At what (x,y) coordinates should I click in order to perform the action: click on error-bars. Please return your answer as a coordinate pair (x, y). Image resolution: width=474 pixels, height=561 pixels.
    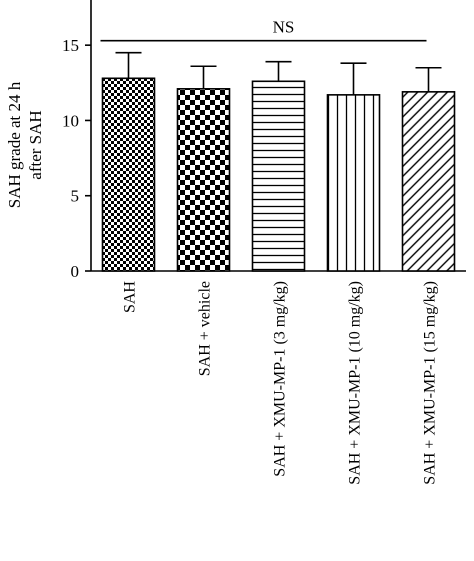
    Looking at the image, I should click on (278, 73).